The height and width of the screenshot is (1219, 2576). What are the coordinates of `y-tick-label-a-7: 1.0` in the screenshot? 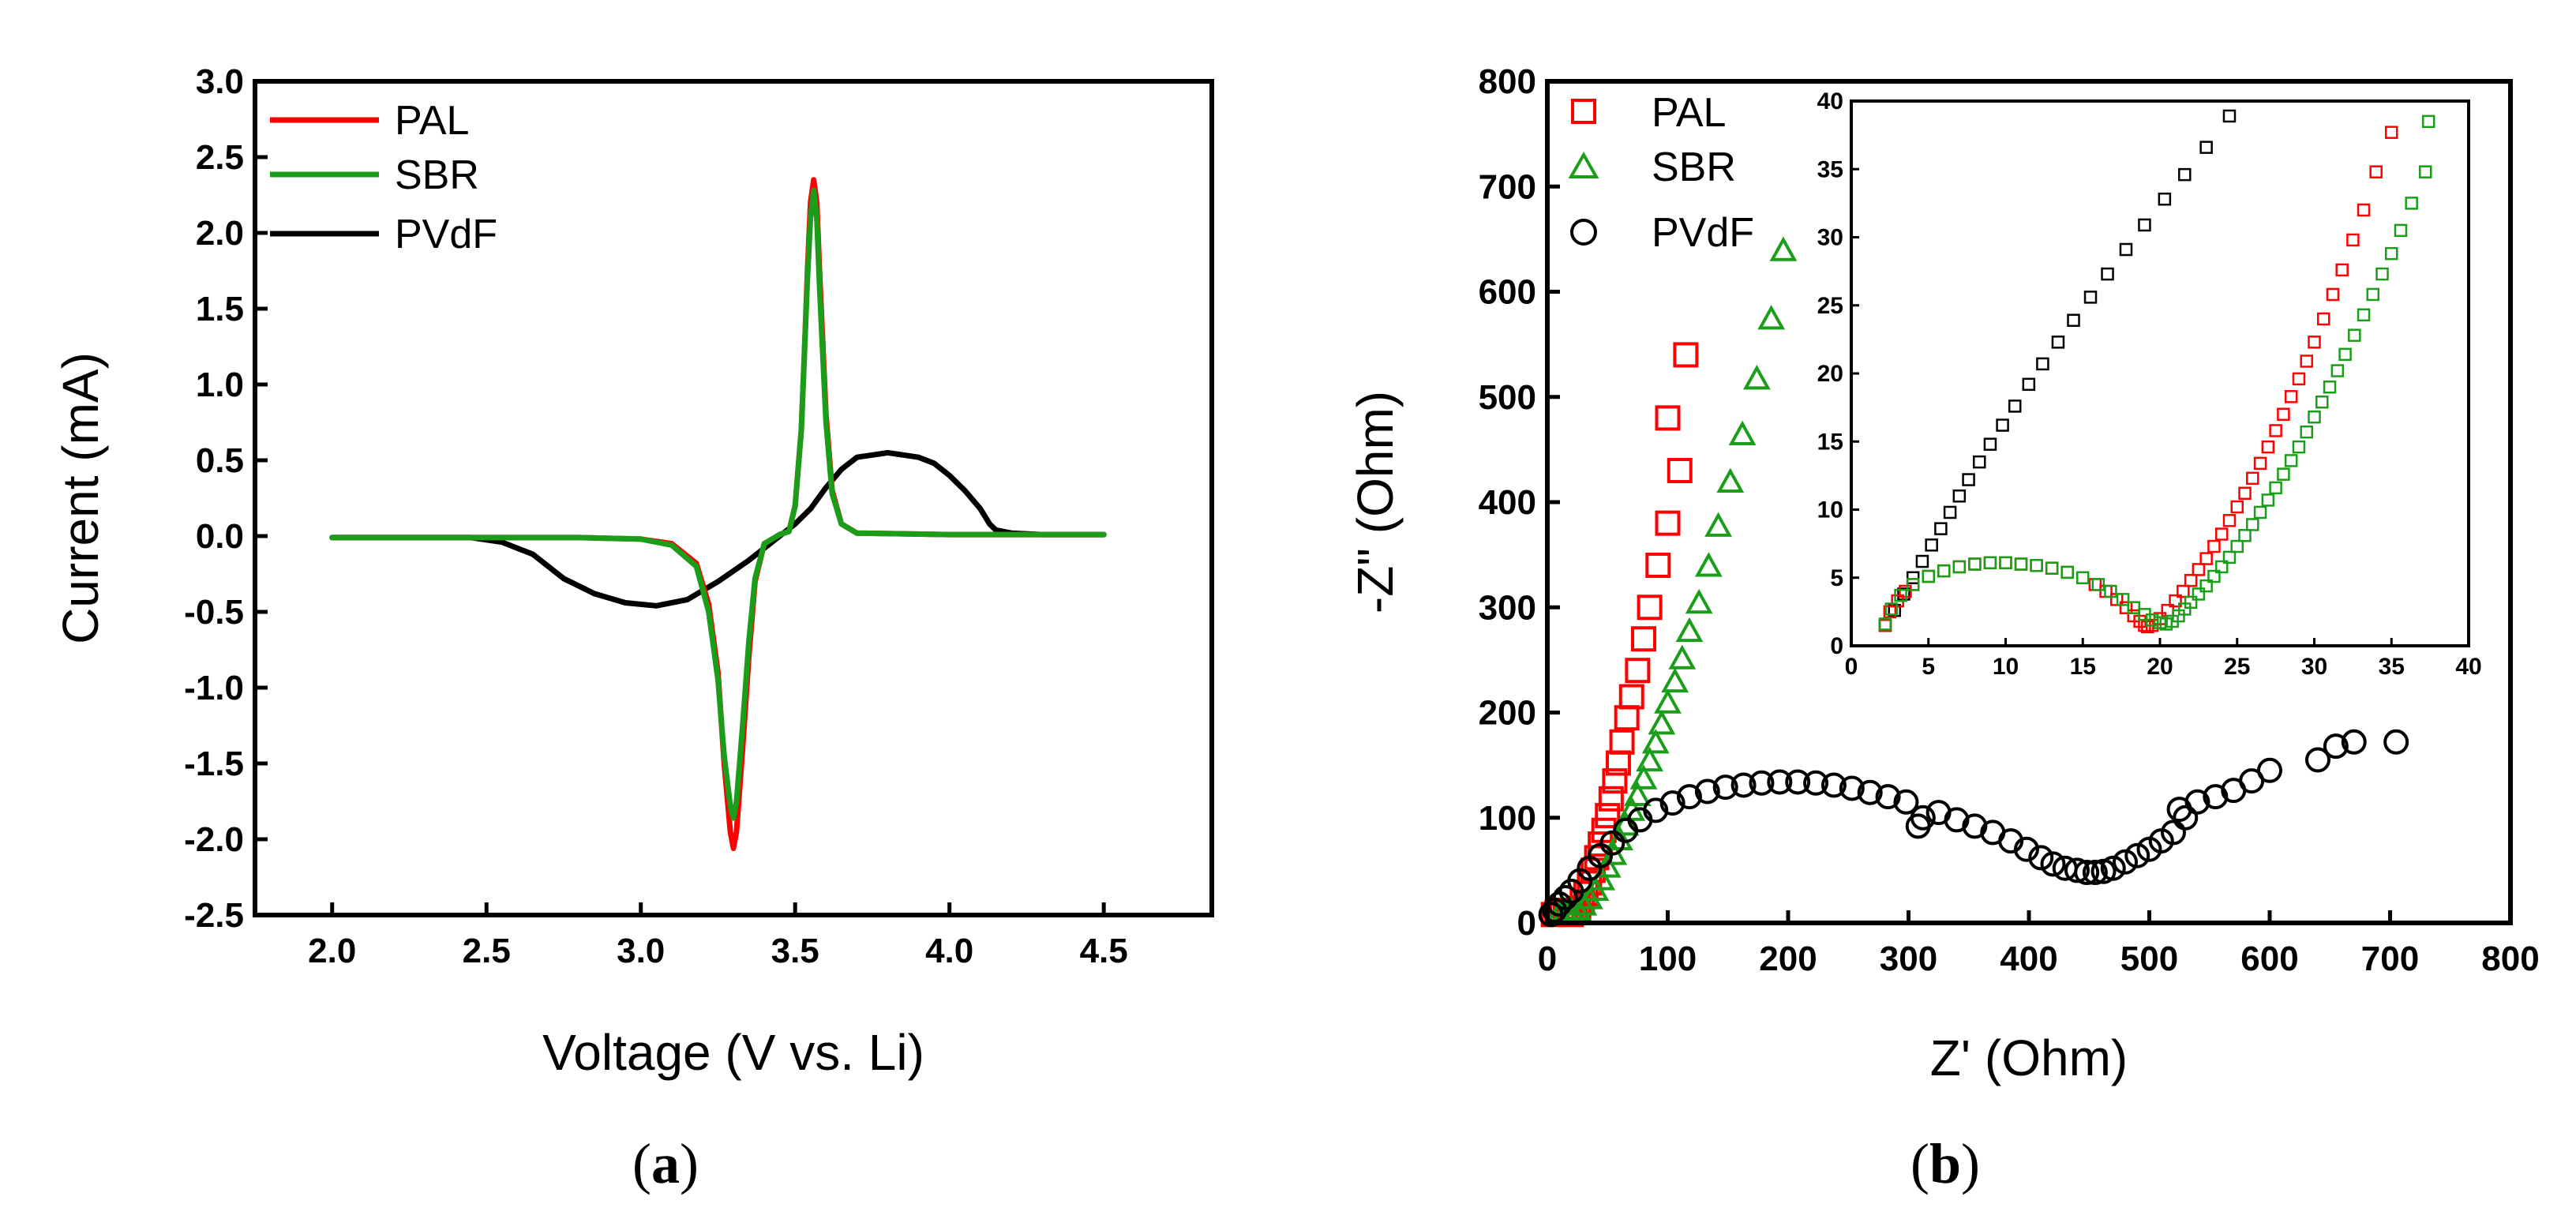 It's located at (220, 385).